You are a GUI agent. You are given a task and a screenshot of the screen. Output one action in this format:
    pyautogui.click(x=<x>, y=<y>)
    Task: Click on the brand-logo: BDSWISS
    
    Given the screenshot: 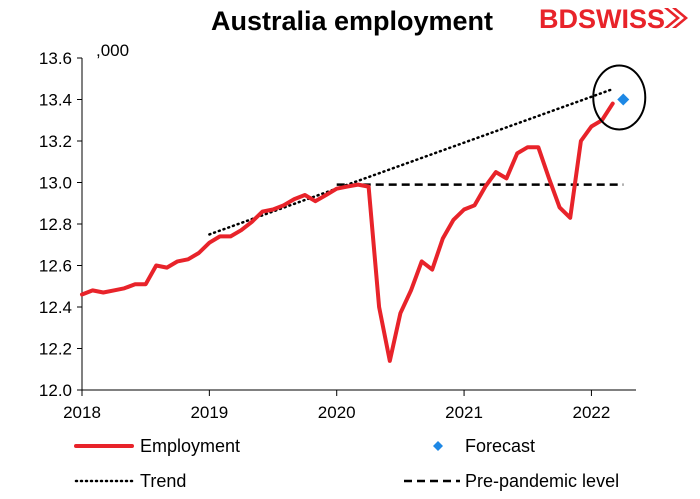 What is the action you would take?
    pyautogui.click(x=613, y=19)
    